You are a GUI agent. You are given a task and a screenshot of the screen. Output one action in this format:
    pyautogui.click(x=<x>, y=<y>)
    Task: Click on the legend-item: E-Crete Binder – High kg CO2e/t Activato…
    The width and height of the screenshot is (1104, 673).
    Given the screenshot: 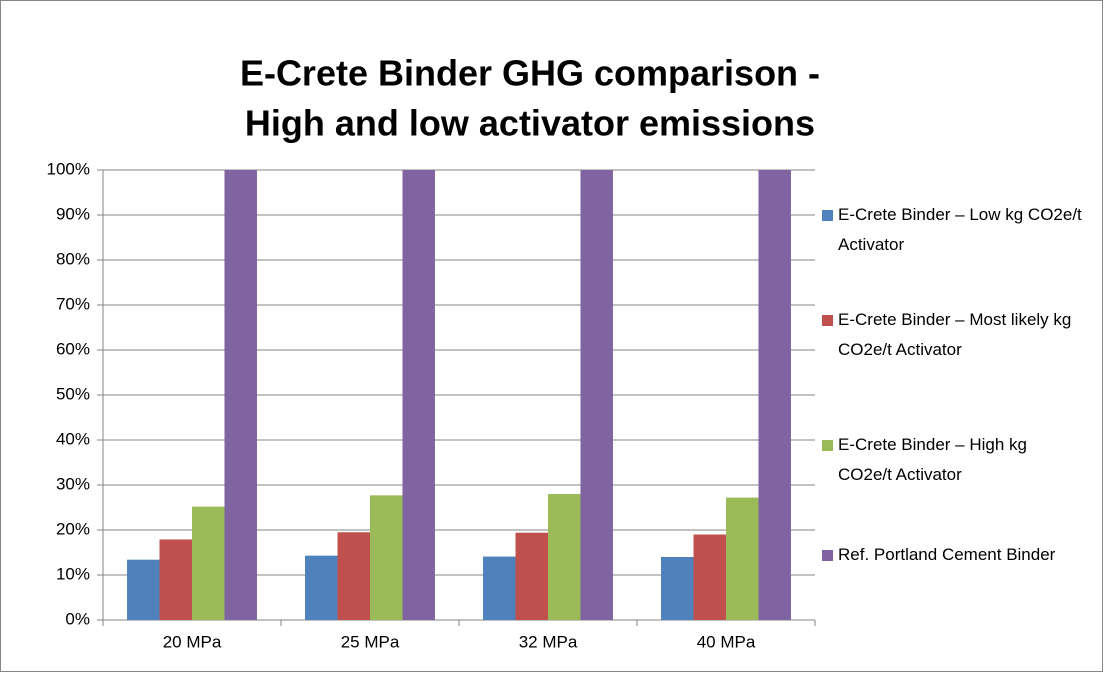 What is the action you would take?
    pyautogui.click(x=952, y=460)
    